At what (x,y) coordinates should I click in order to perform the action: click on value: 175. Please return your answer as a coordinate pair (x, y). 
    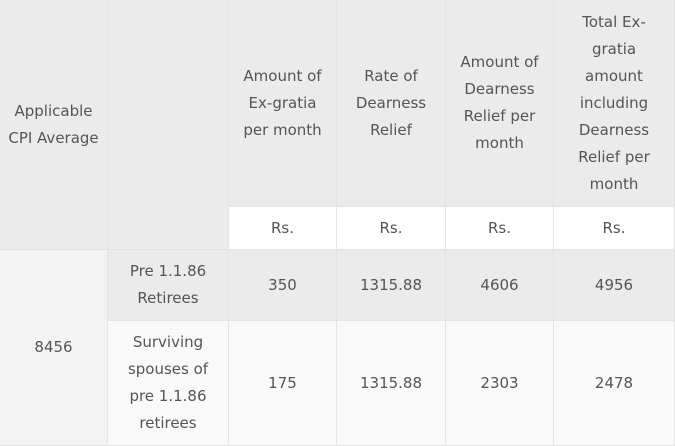
    Looking at the image, I should click on (283, 383).